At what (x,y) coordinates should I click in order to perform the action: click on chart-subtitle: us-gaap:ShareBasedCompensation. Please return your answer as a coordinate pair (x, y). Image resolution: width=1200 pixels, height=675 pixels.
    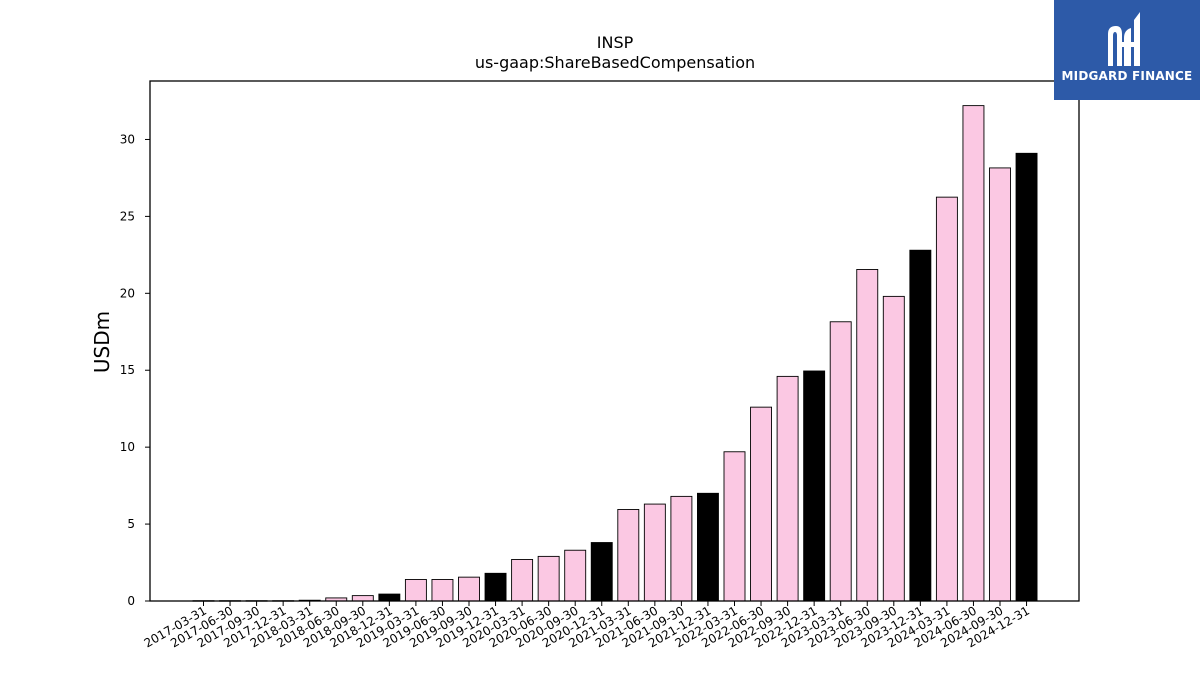
    Looking at the image, I should click on (615, 62).